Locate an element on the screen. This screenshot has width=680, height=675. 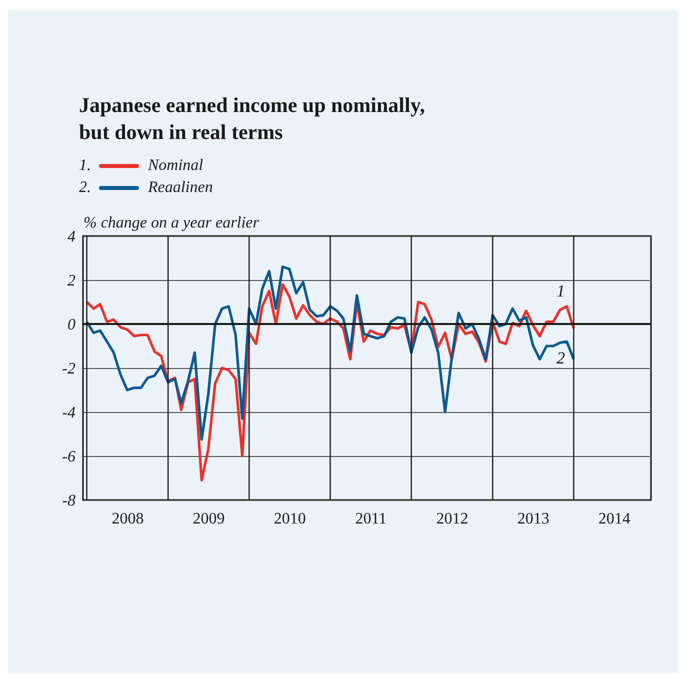
annotation: 2 is located at coordinates (561, 358).